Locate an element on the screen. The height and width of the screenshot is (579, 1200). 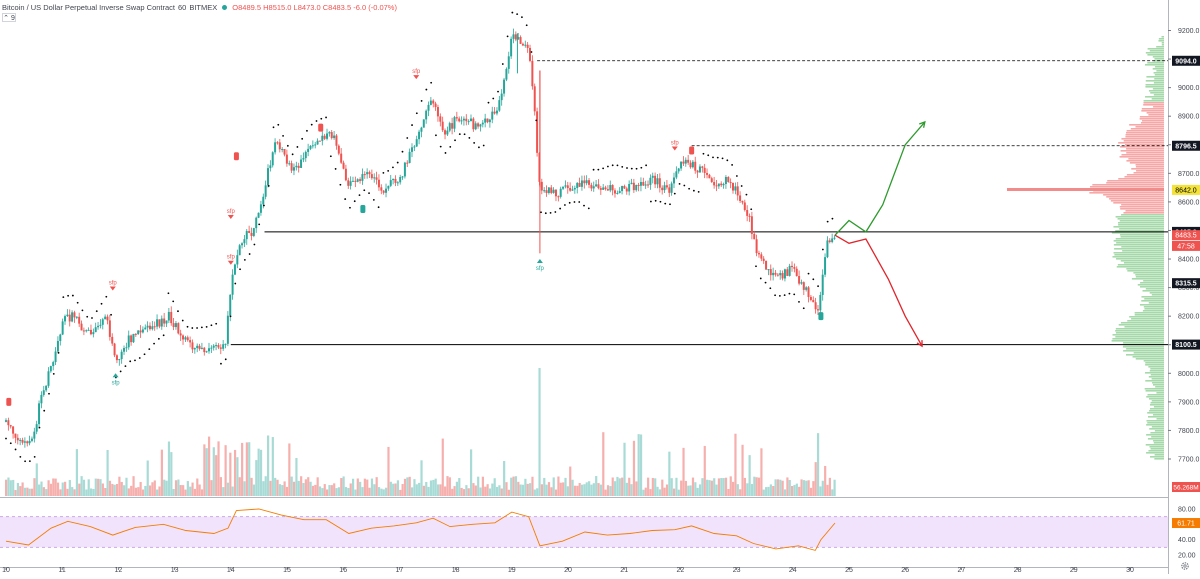
sfp-arrow-up-icon is located at coordinates (539, 261).